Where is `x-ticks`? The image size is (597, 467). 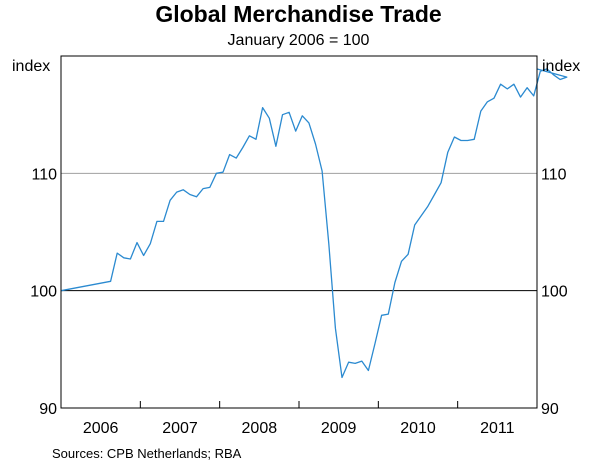 x-ticks is located at coordinates (299, 404).